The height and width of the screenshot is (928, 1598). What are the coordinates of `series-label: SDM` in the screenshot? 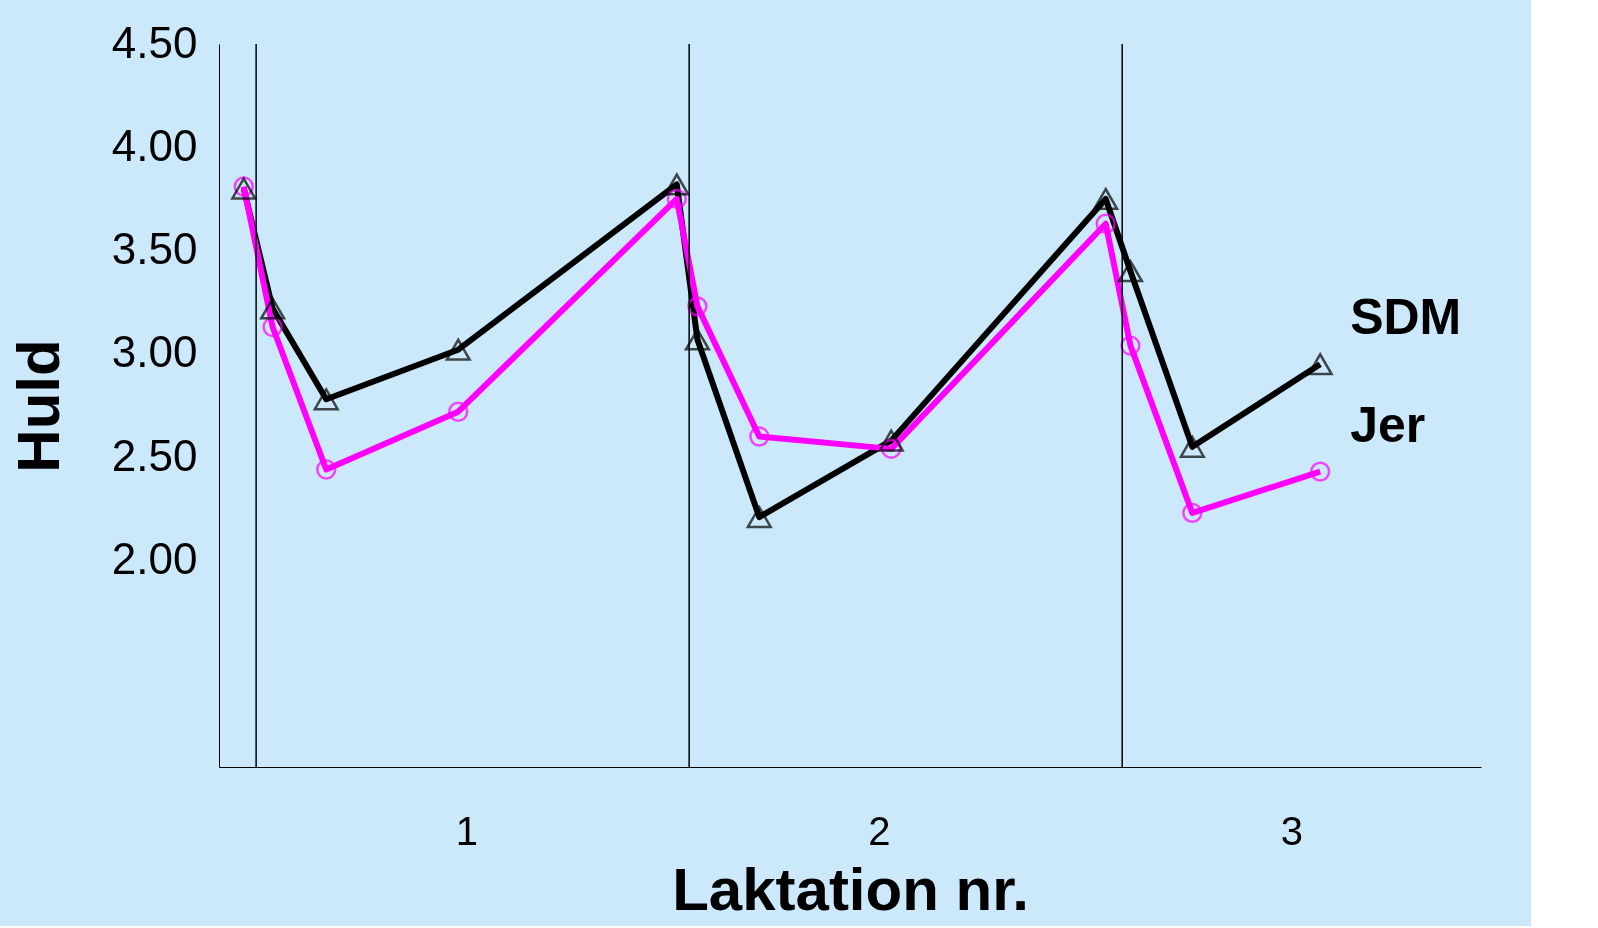 It's located at (1406, 317).